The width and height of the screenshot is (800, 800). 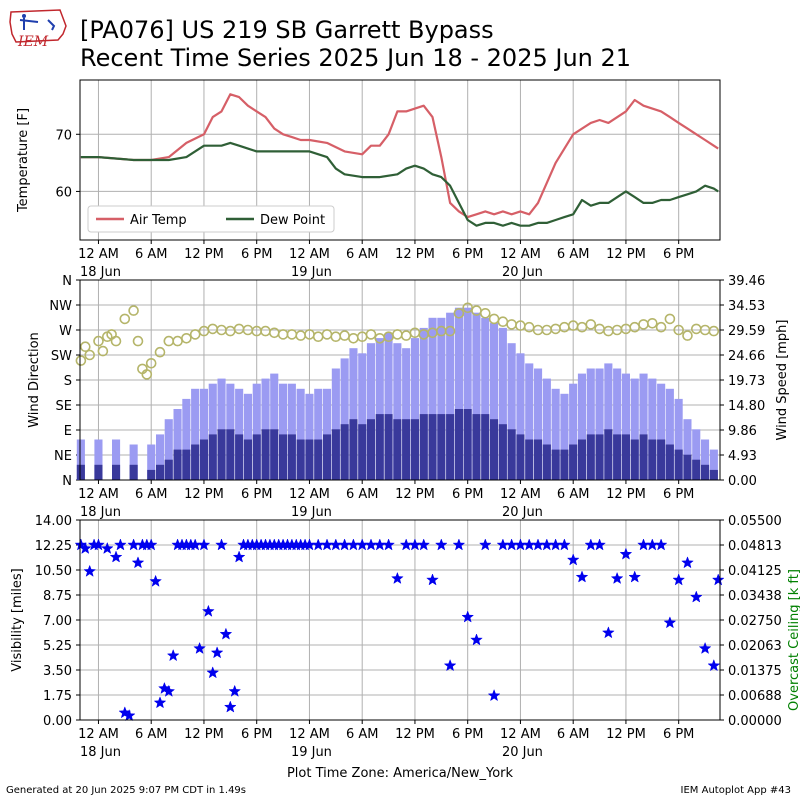 I want to click on series-line-dew-point, so click(x=399, y=184).